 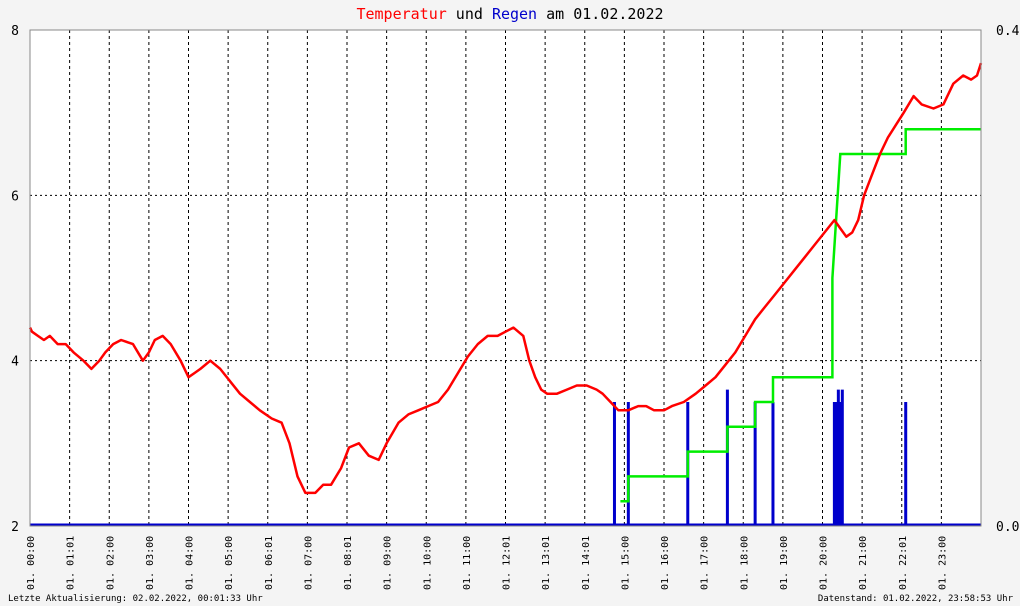 I want to click on x-tick-label: 01. 23:00, so click(x=942, y=563).